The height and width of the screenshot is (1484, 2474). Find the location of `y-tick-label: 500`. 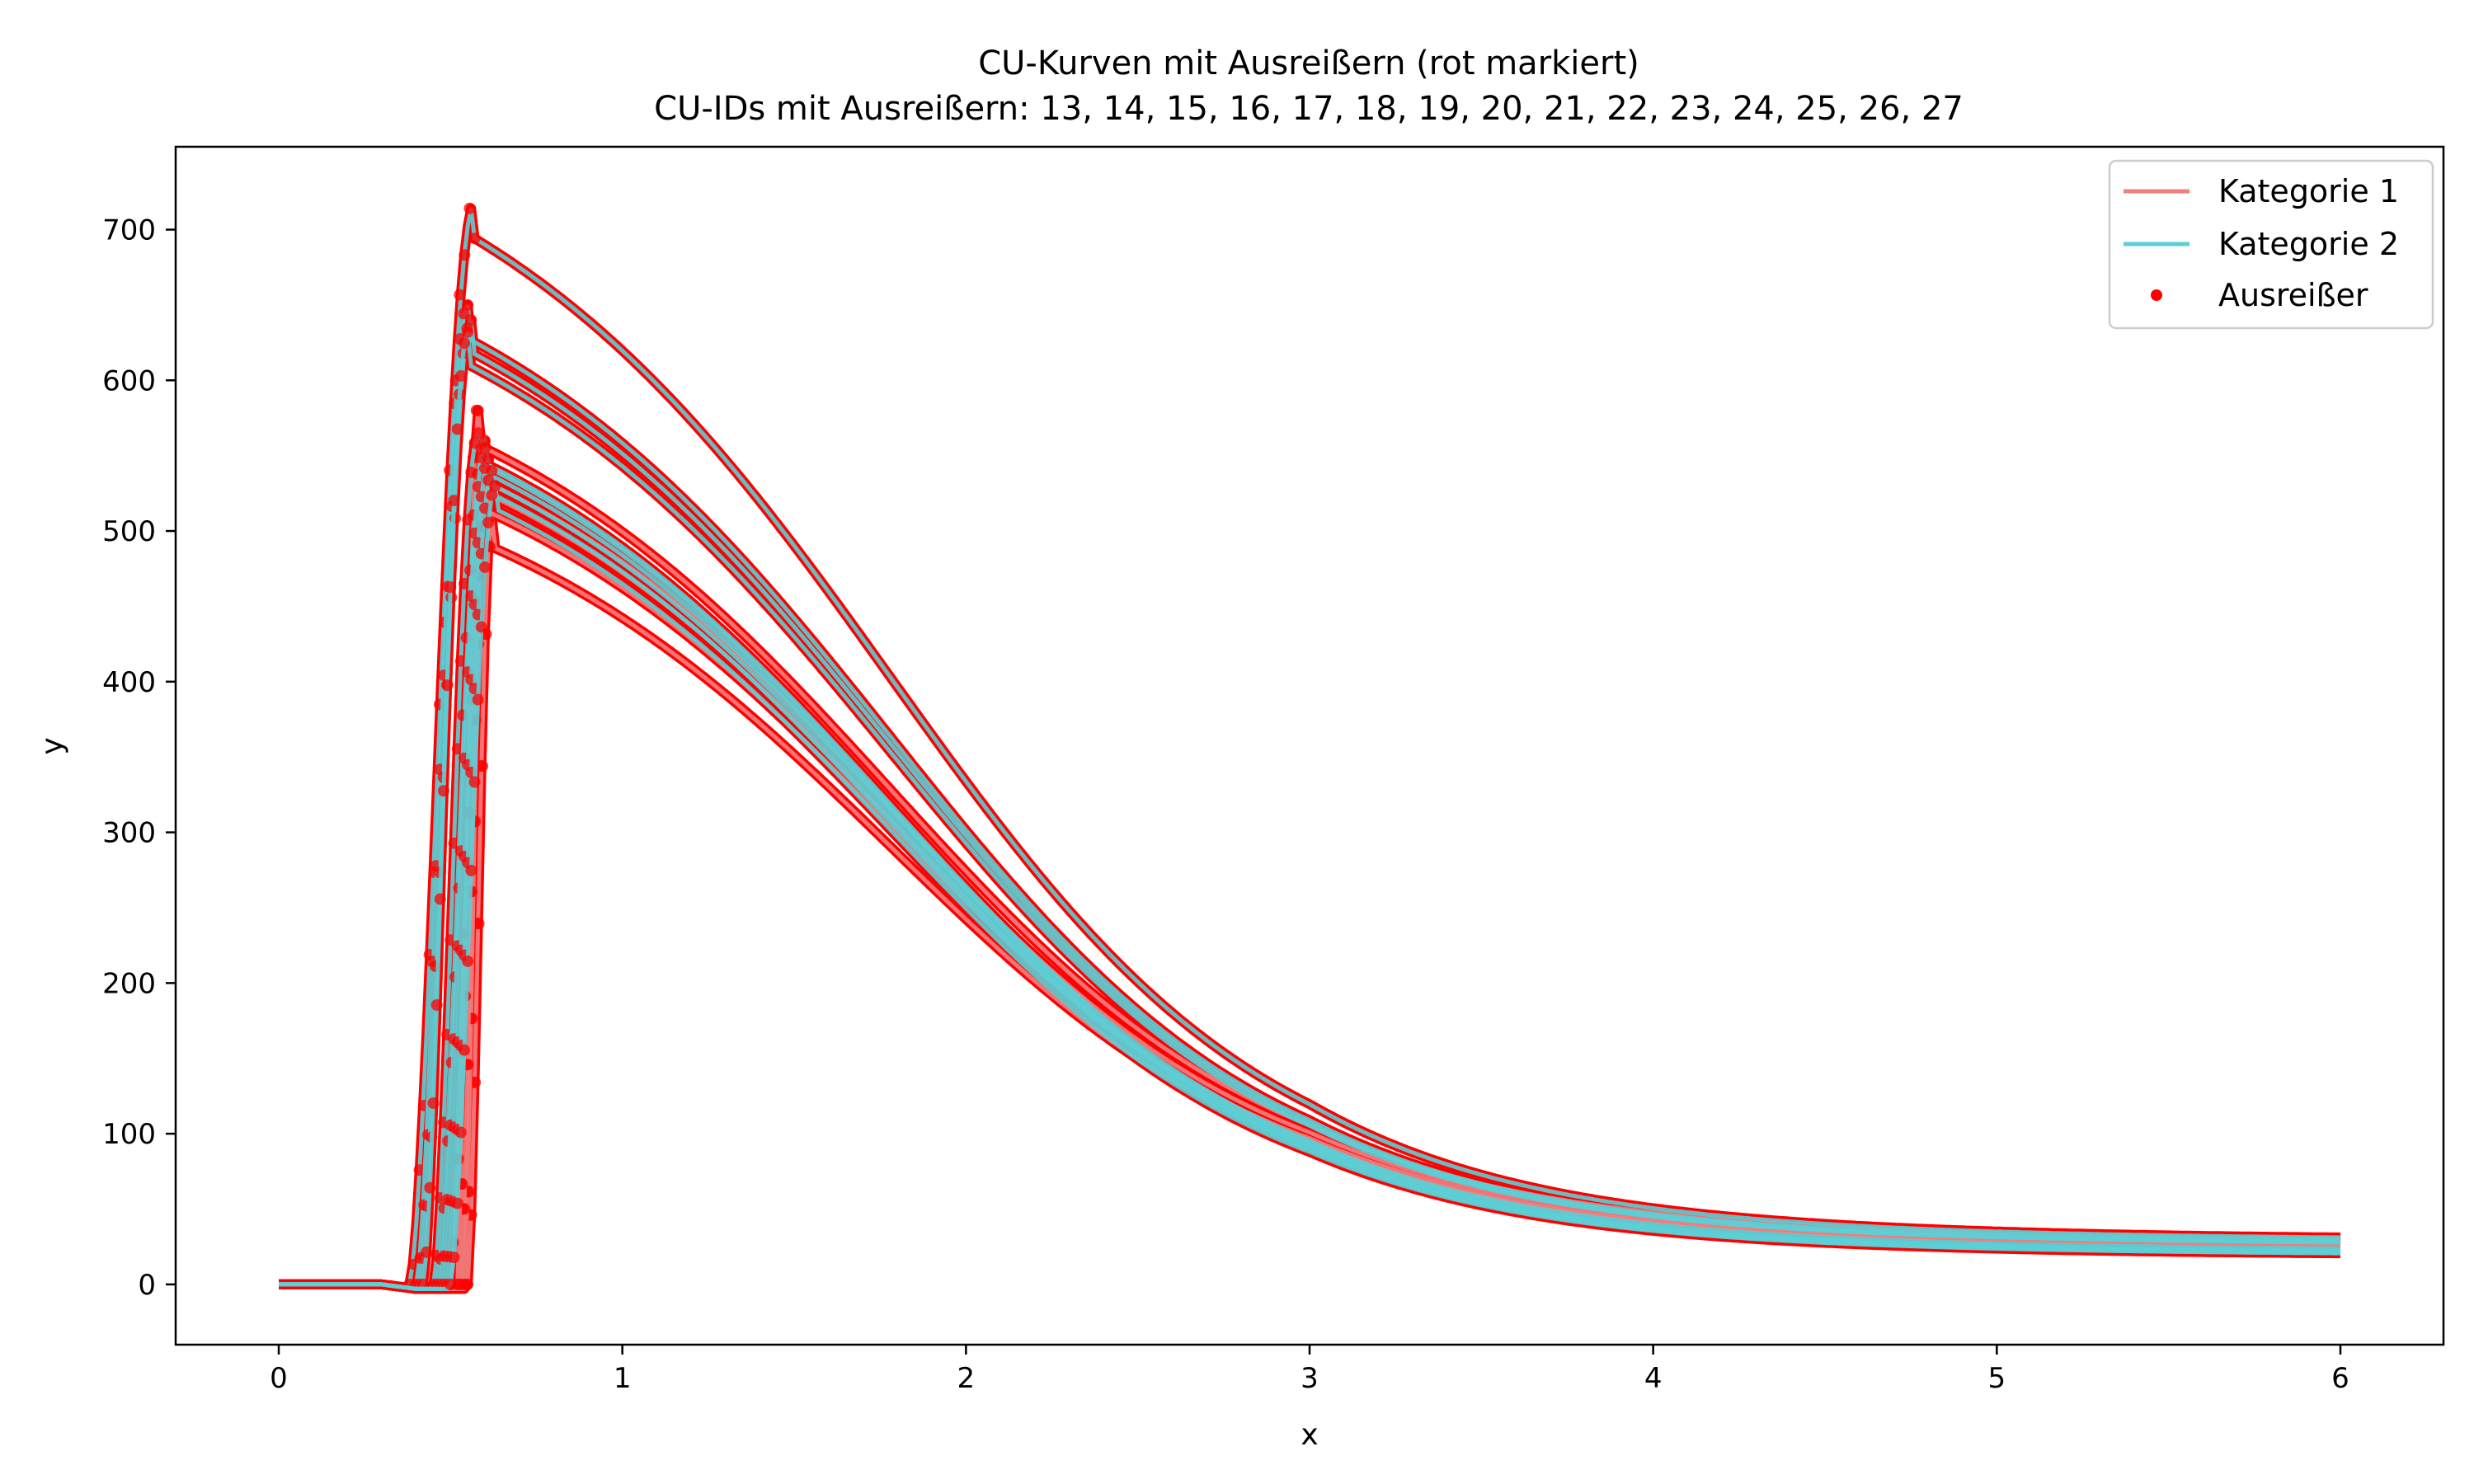

y-tick-label: 500 is located at coordinates (129, 531).